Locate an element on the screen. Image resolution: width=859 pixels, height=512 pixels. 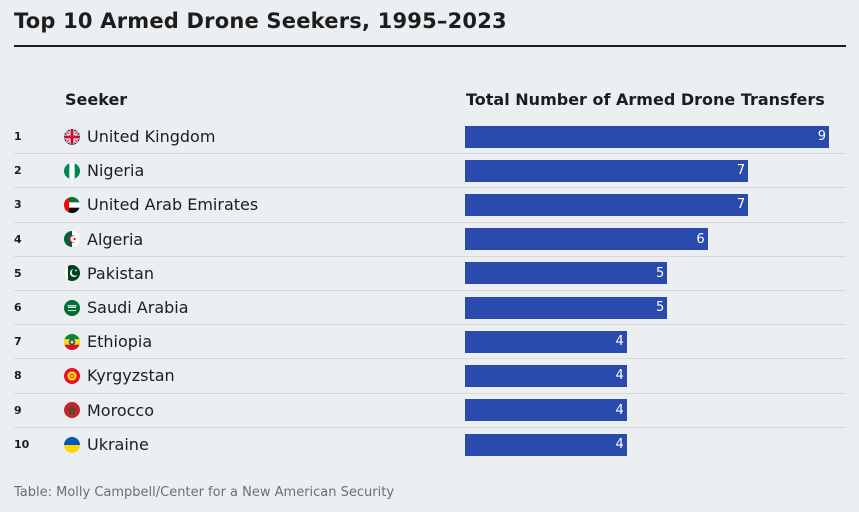
rank-label: 3 is located at coordinates (18, 205).